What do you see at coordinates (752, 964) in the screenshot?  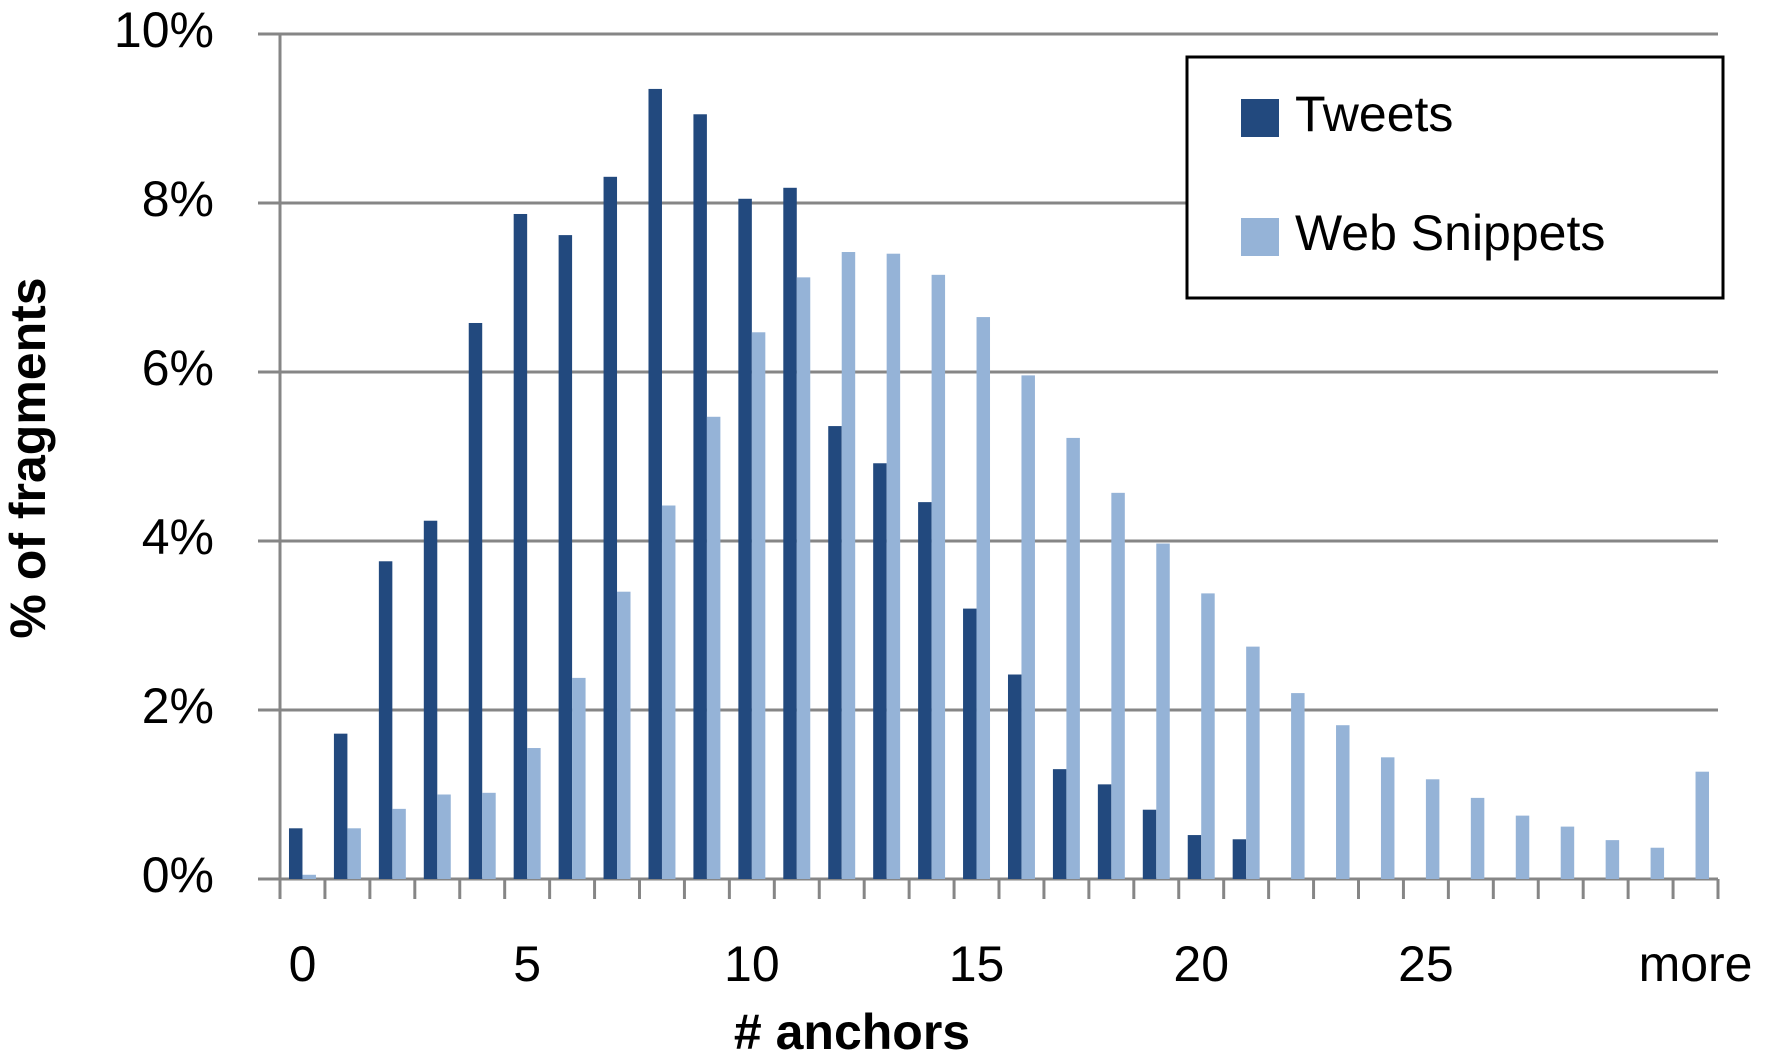 I see `x-tick-label: 10` at bounding box center [752, 964].